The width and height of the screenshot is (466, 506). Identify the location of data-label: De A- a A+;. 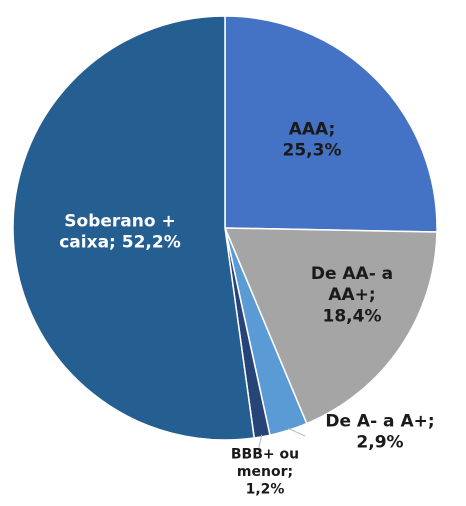
(379, 421).